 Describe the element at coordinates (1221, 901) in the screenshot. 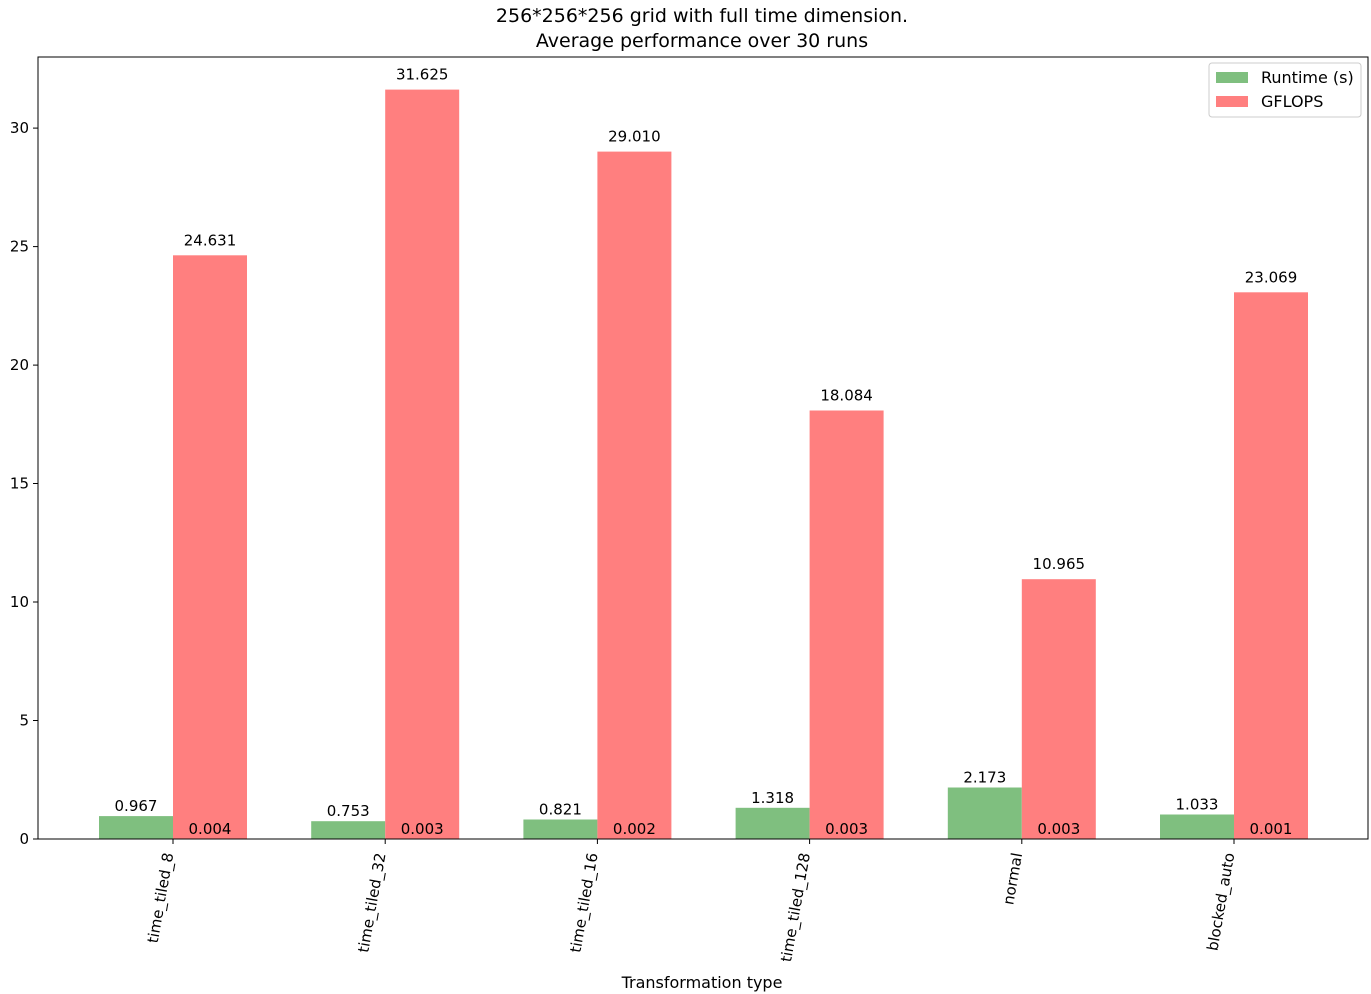

I see `x-tick-label-blocked_auto: blocked_auto` at that location.